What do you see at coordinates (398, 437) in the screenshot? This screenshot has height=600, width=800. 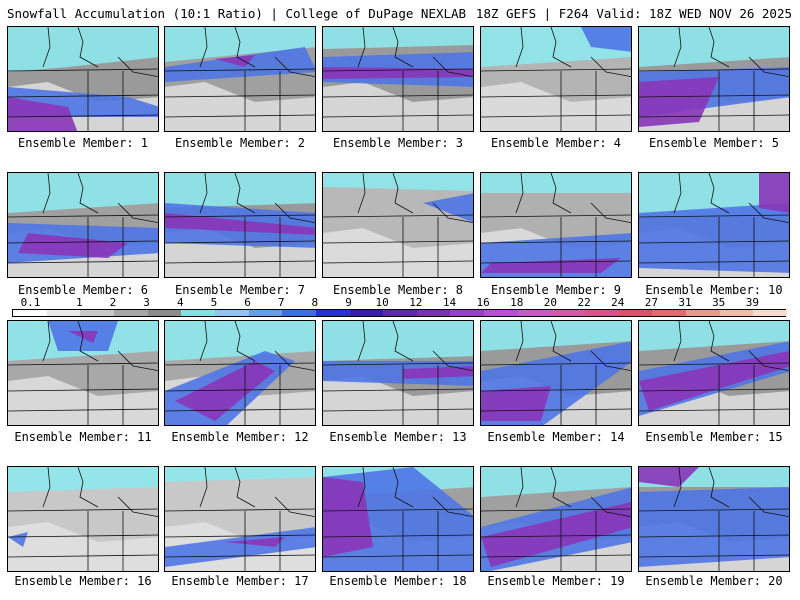 I see `ensemble-member-label: Ensemble Member: 13` at bounding box center [398, 437].